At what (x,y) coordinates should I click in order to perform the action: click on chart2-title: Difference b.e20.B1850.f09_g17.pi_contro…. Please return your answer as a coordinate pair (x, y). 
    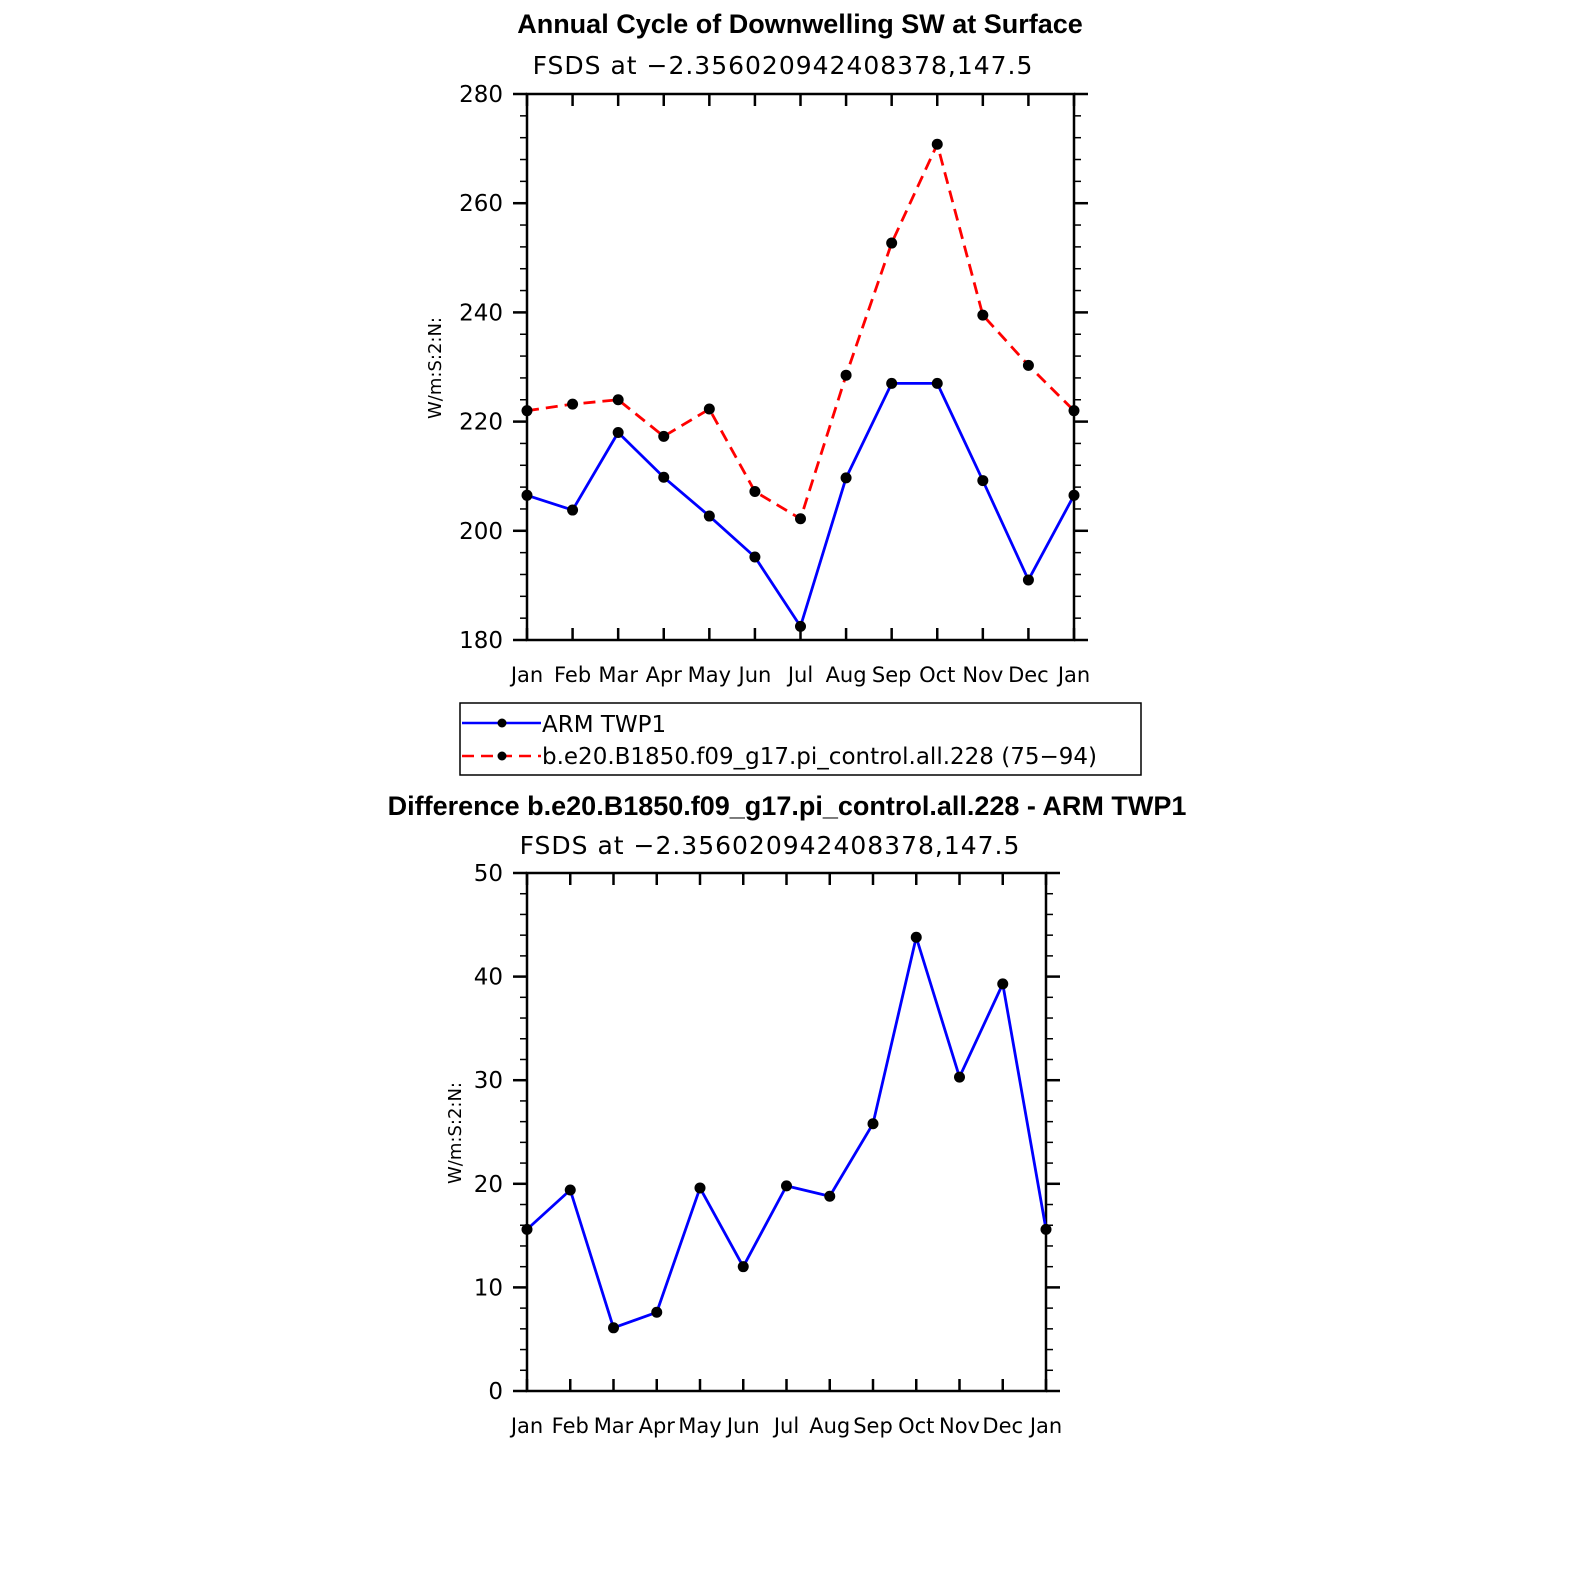
    Looking at the image, I should click on (787, 806).